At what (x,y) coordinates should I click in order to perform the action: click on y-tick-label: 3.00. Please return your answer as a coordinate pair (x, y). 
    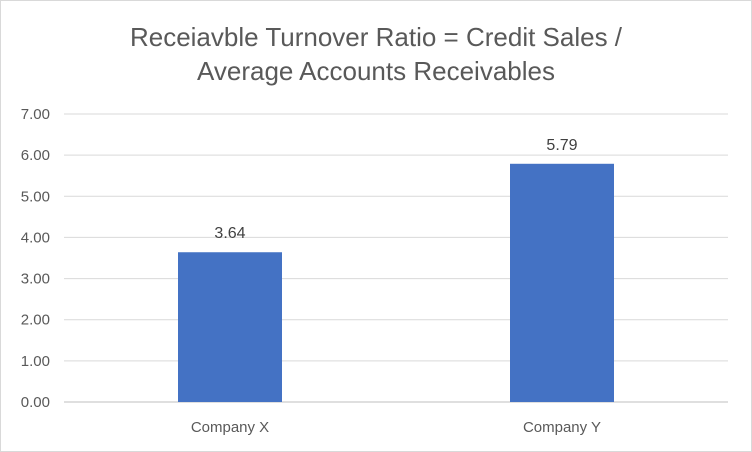
    Looking at the image, I should click on (35, 279).